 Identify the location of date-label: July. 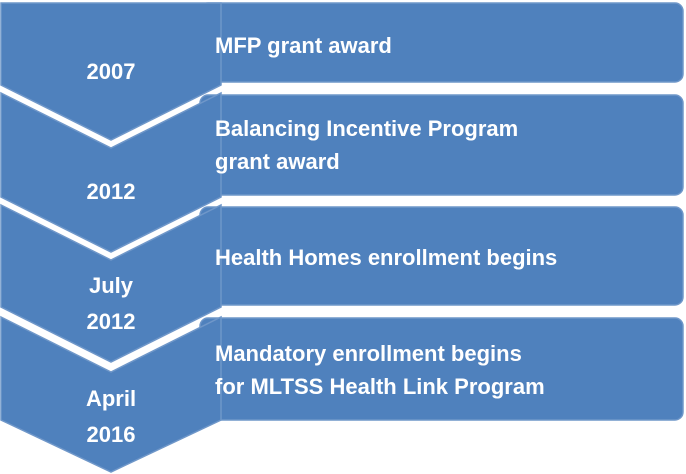
(111, 285).